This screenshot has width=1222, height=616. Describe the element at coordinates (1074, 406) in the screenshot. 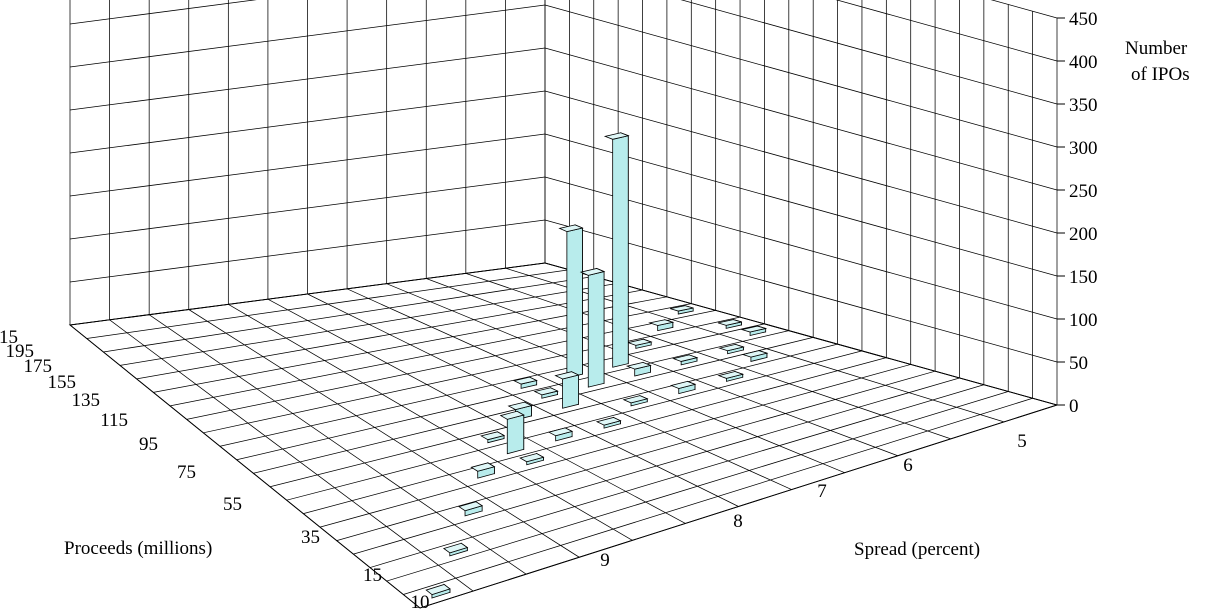

I see `z-tick-label: 0` at that location.